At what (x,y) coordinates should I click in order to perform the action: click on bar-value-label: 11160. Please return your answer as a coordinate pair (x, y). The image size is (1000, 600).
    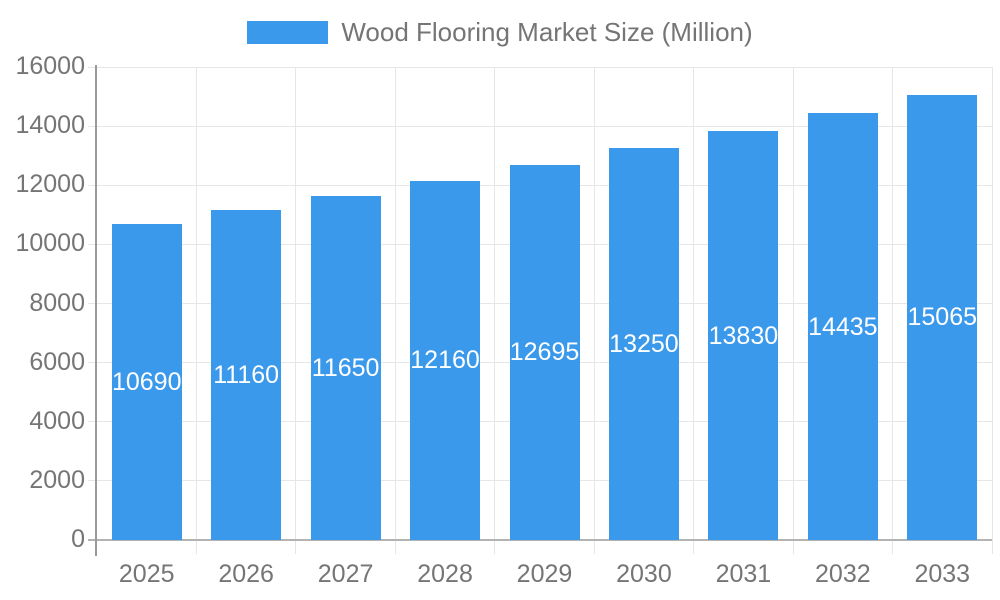
    Looking at the image, I should click on (246, 375).